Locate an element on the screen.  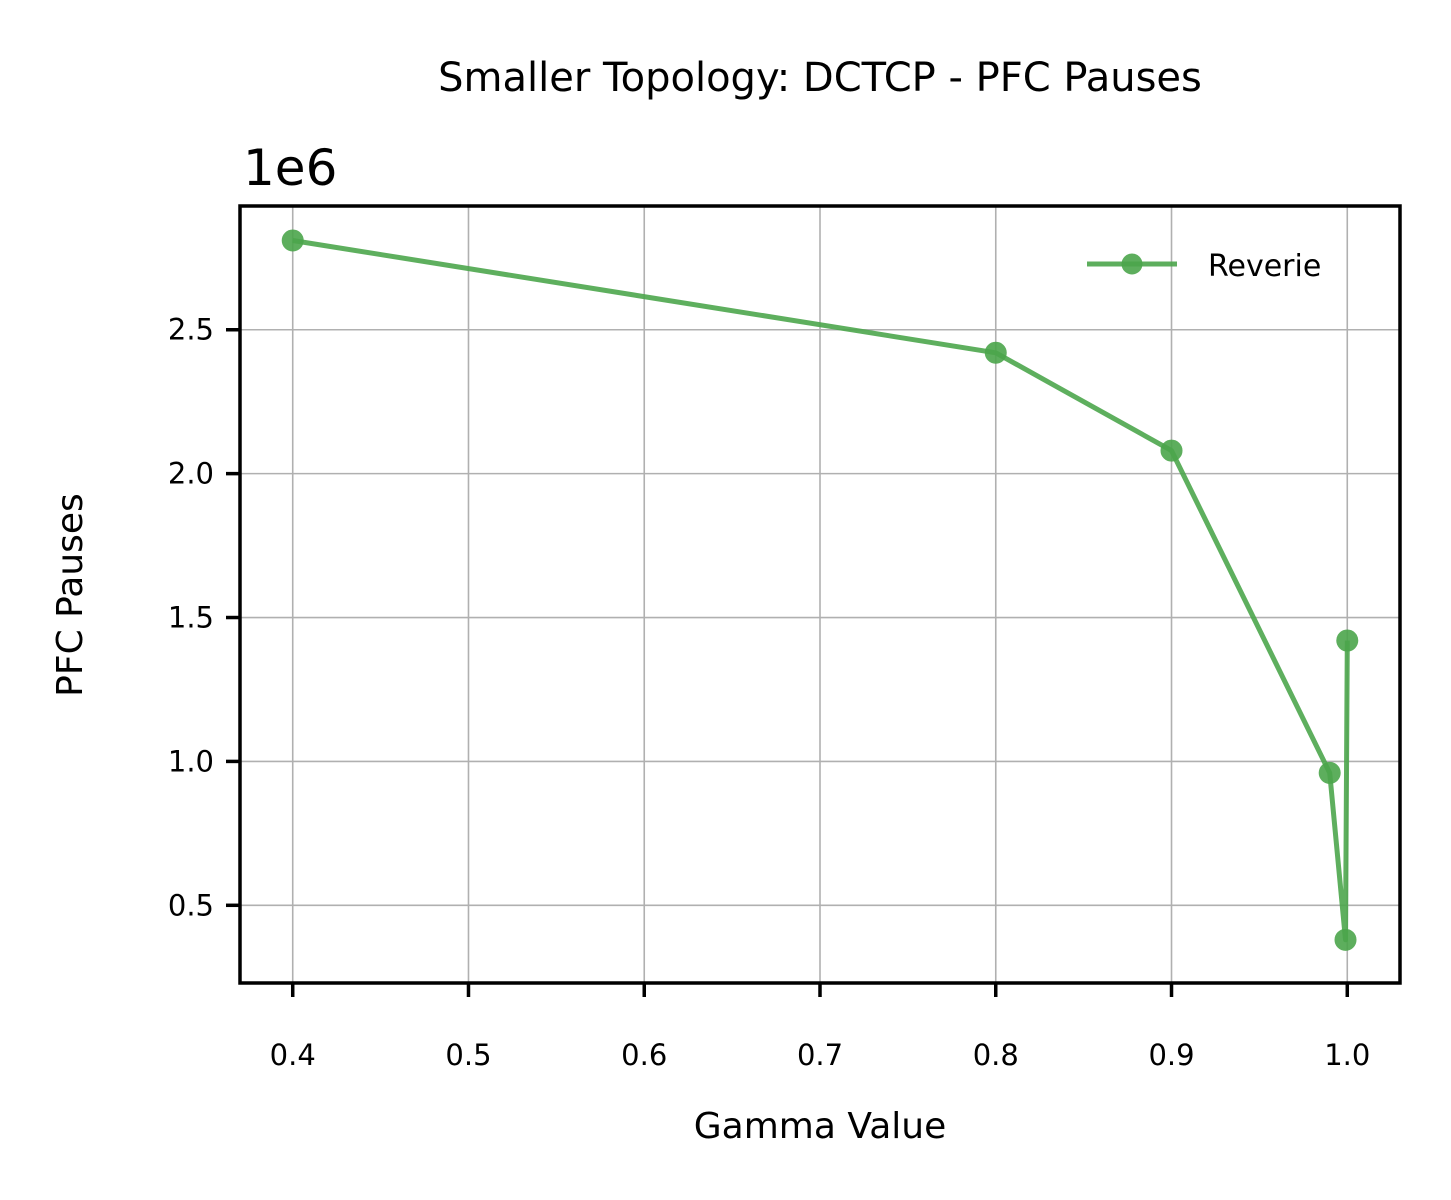
x-tick-label: 0.9 is located at coordinates (1171, 1055).